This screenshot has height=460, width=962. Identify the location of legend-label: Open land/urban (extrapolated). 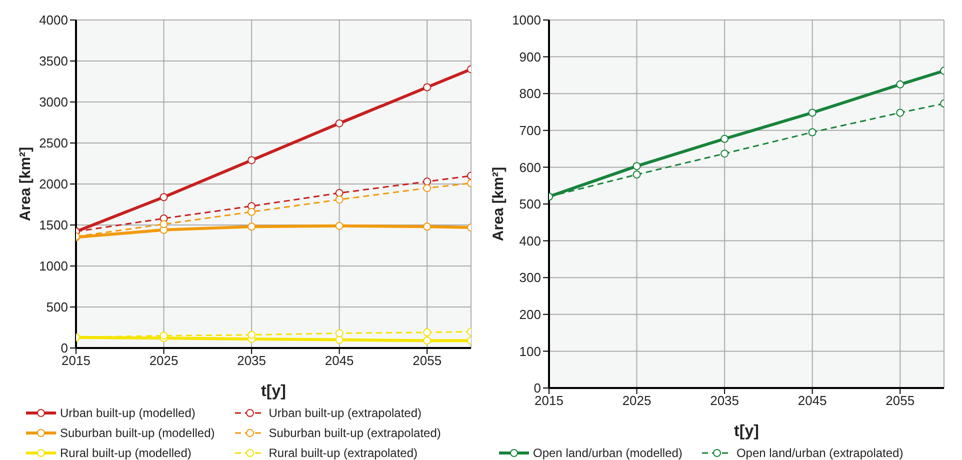
(820, 453).